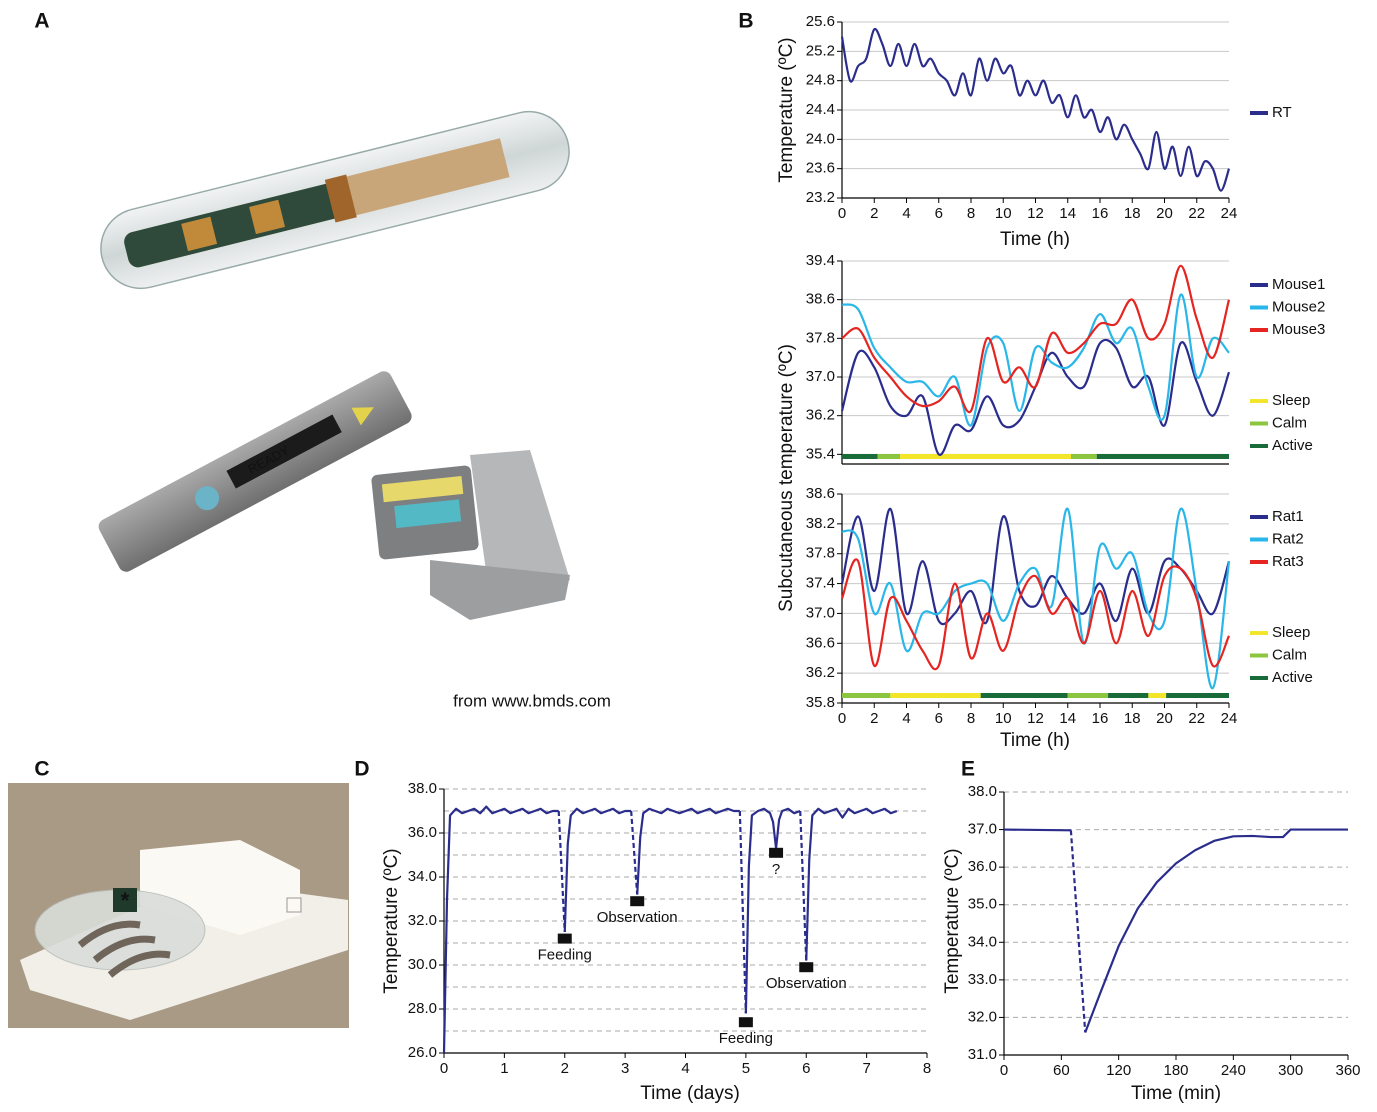 This screenshot has width=1377, height=1112. Describe the element at coordinates (982, 979) in the screenshot. I see `y-tick-label: 33.0` at that location.